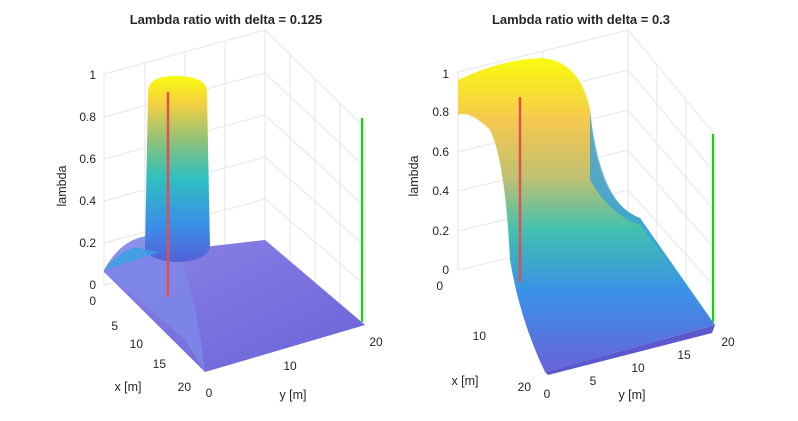  What do you see at coordinates (593, 381) in the screenshot?
I see `y-tick: 5` at bounding box center [593, 381].